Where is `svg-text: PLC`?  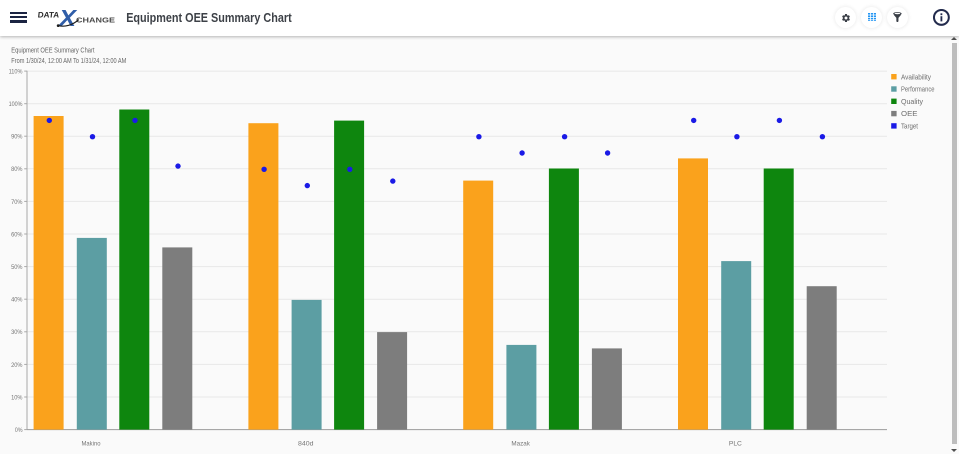 svg-text: PLC is located at coordinates (735, 443).